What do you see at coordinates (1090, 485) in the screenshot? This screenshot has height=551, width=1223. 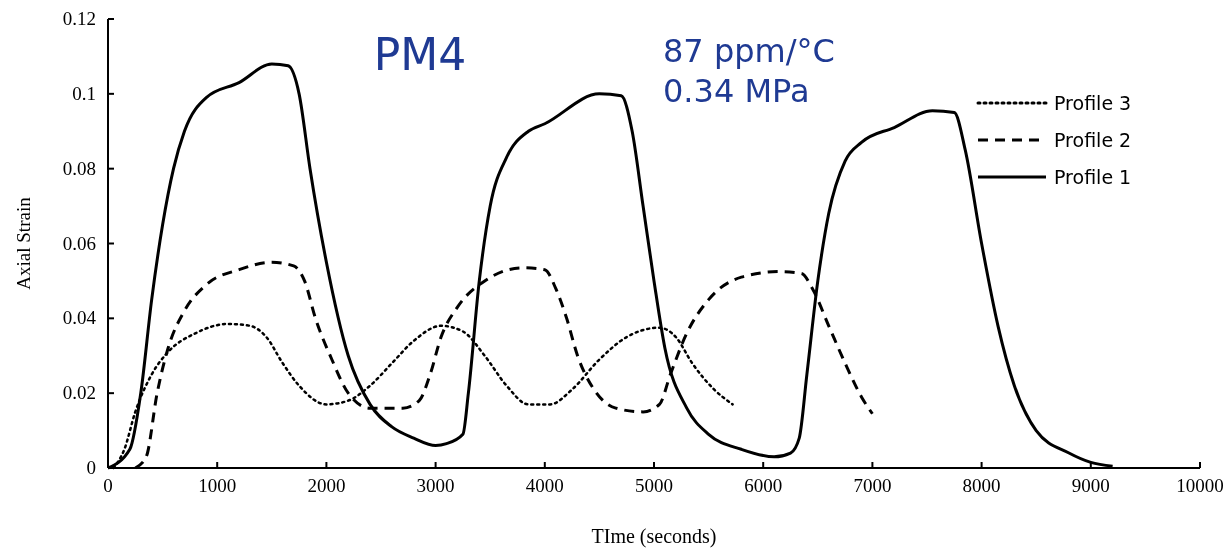 I see `x-tick-label: 9000` at bounding box center [1090, 485].